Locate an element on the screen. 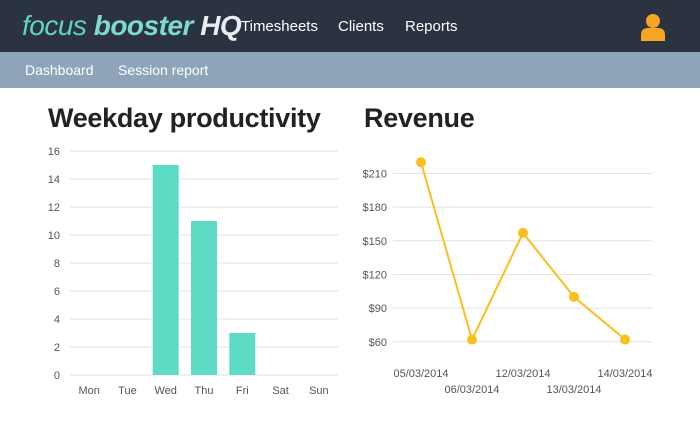 The height and width of the screenshot is (422, 700). user-icon is located at coordinates (653, 27).